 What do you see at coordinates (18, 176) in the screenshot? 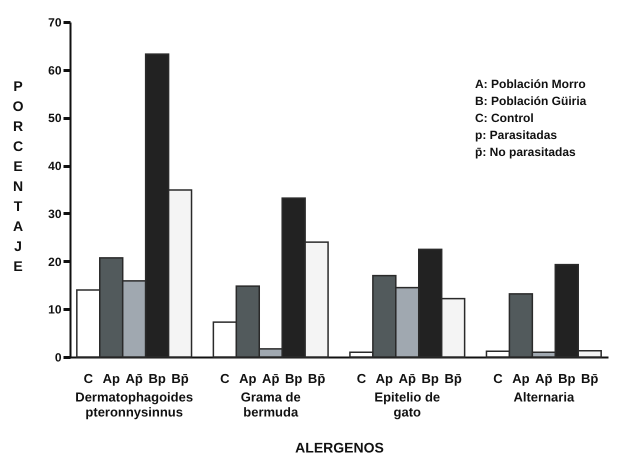
I see `text: PORCENTAJE` at bounding box center [18, 176].